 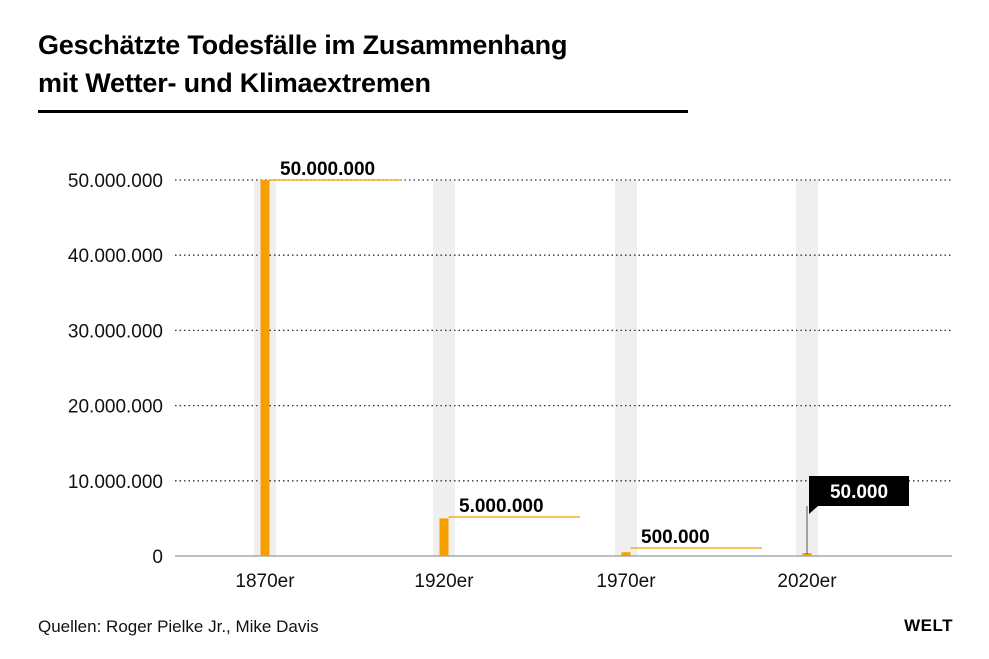 What do you see at coordinates (928, 625) in the screenshot?
I see `welt-logo: WELT` at bounding box center [928, 625].